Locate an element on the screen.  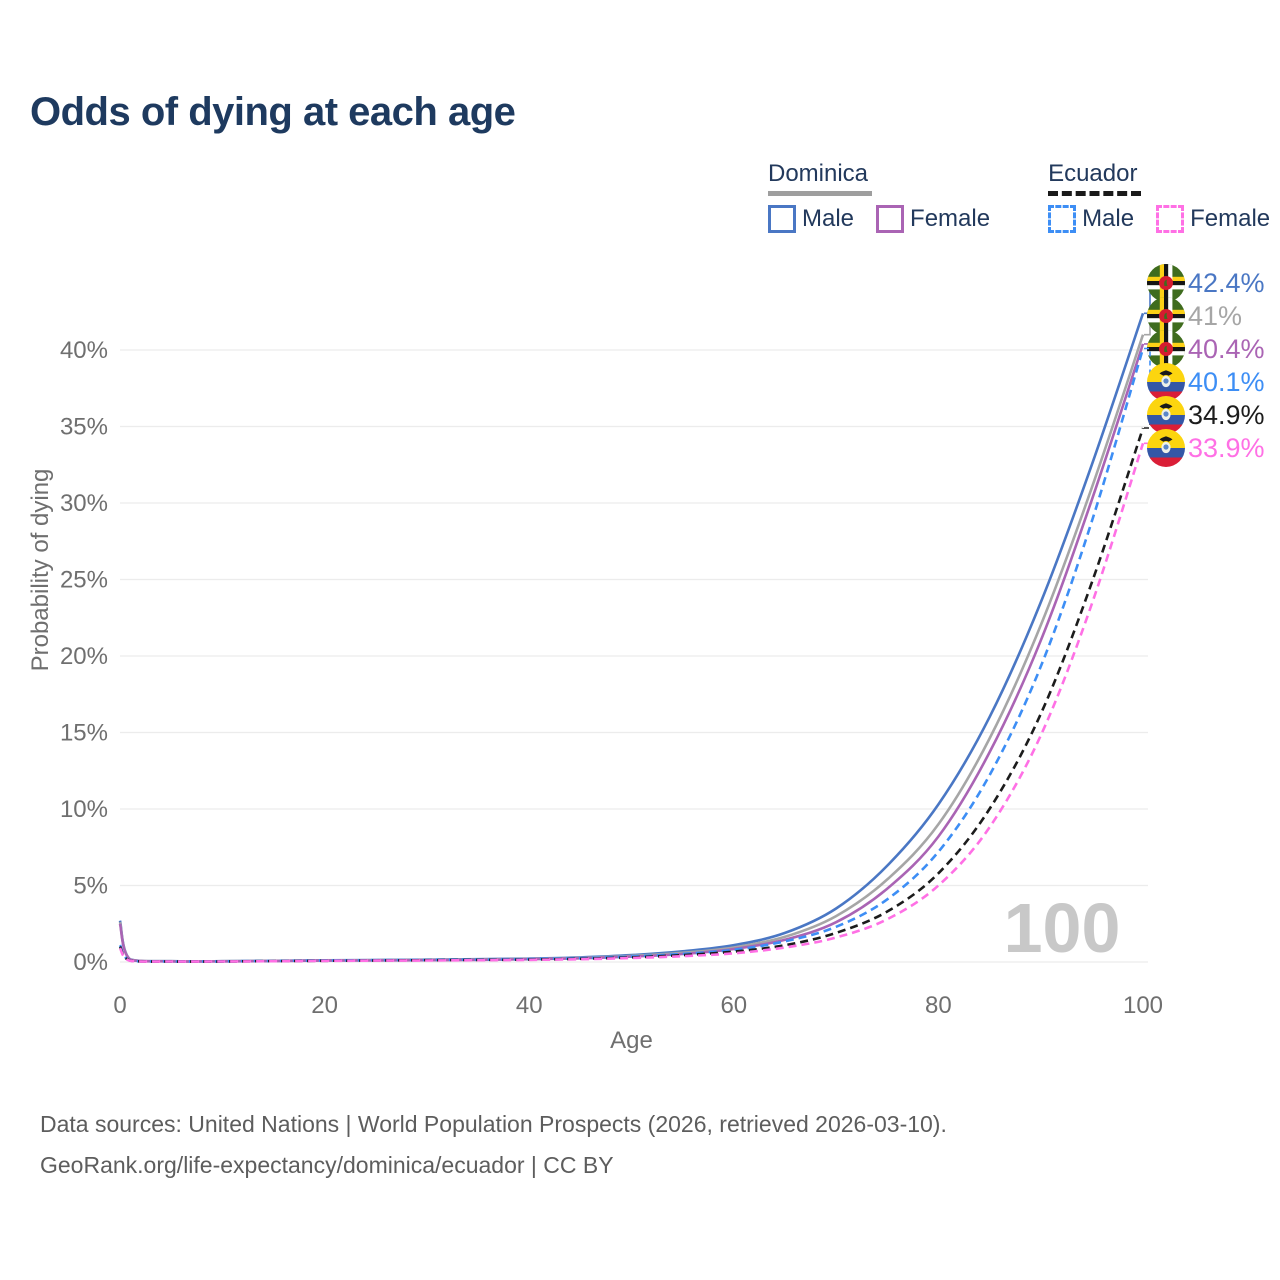
end-value-label: 40.4% is located at coordinates (1226, 349).